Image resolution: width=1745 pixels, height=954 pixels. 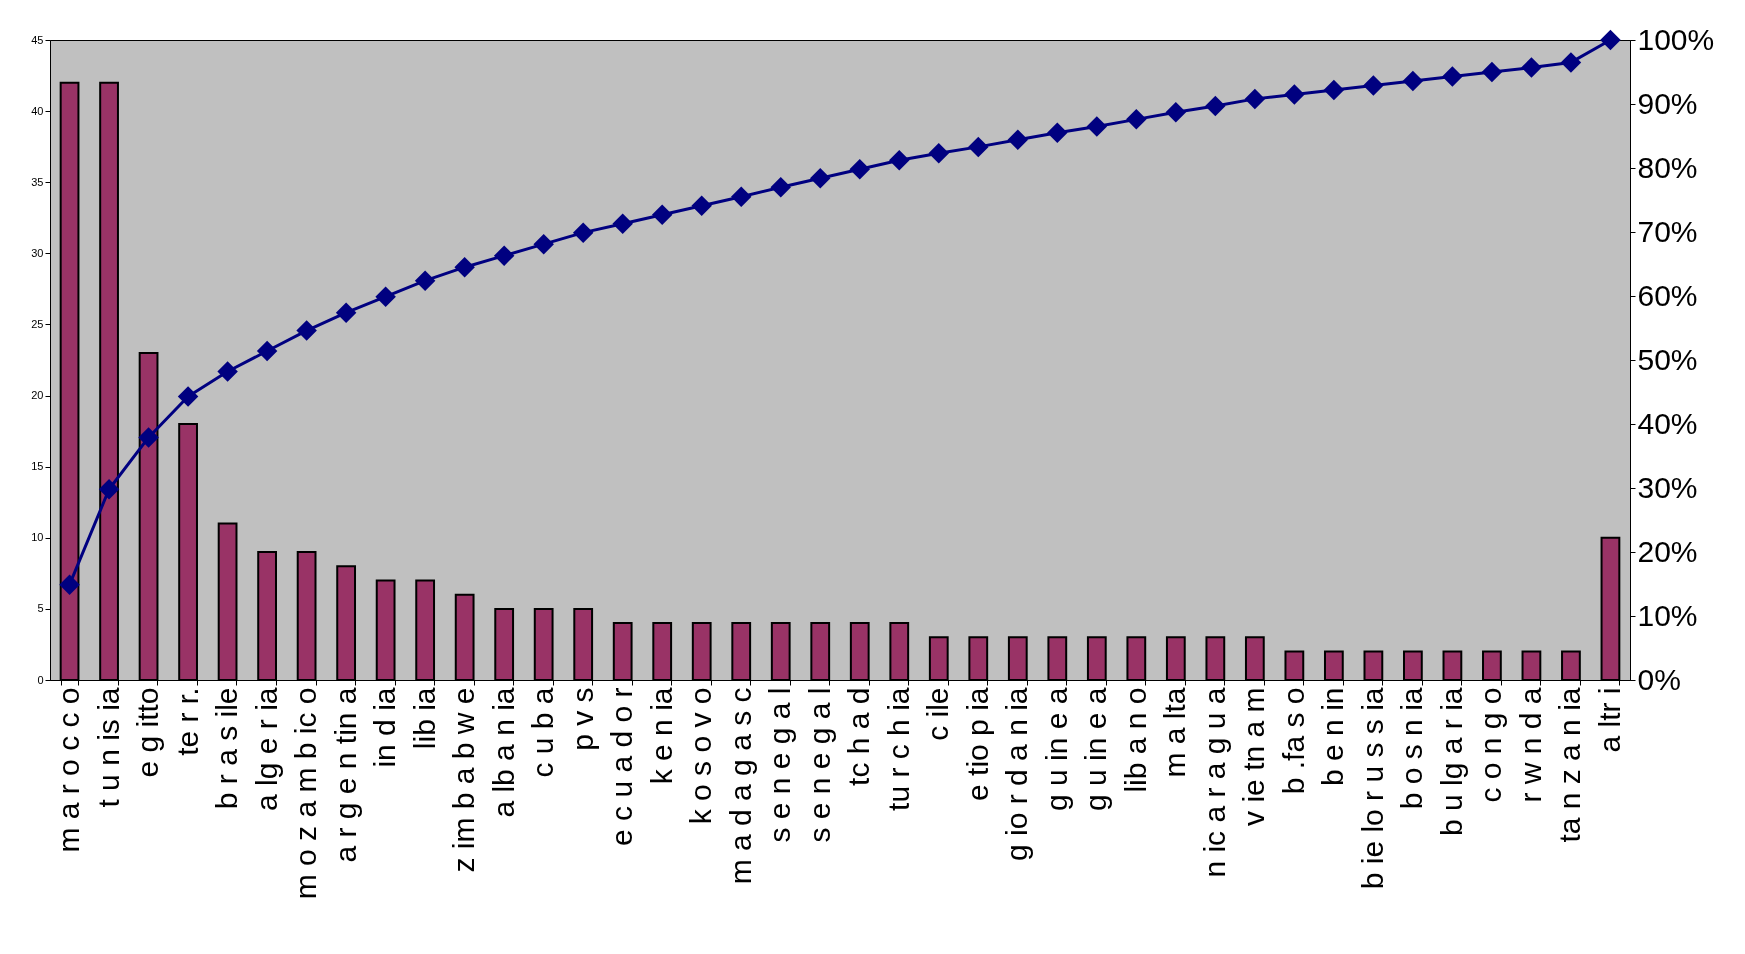 I want to click on x-tick-label: t u n is ia, so click(x=108, y=747).